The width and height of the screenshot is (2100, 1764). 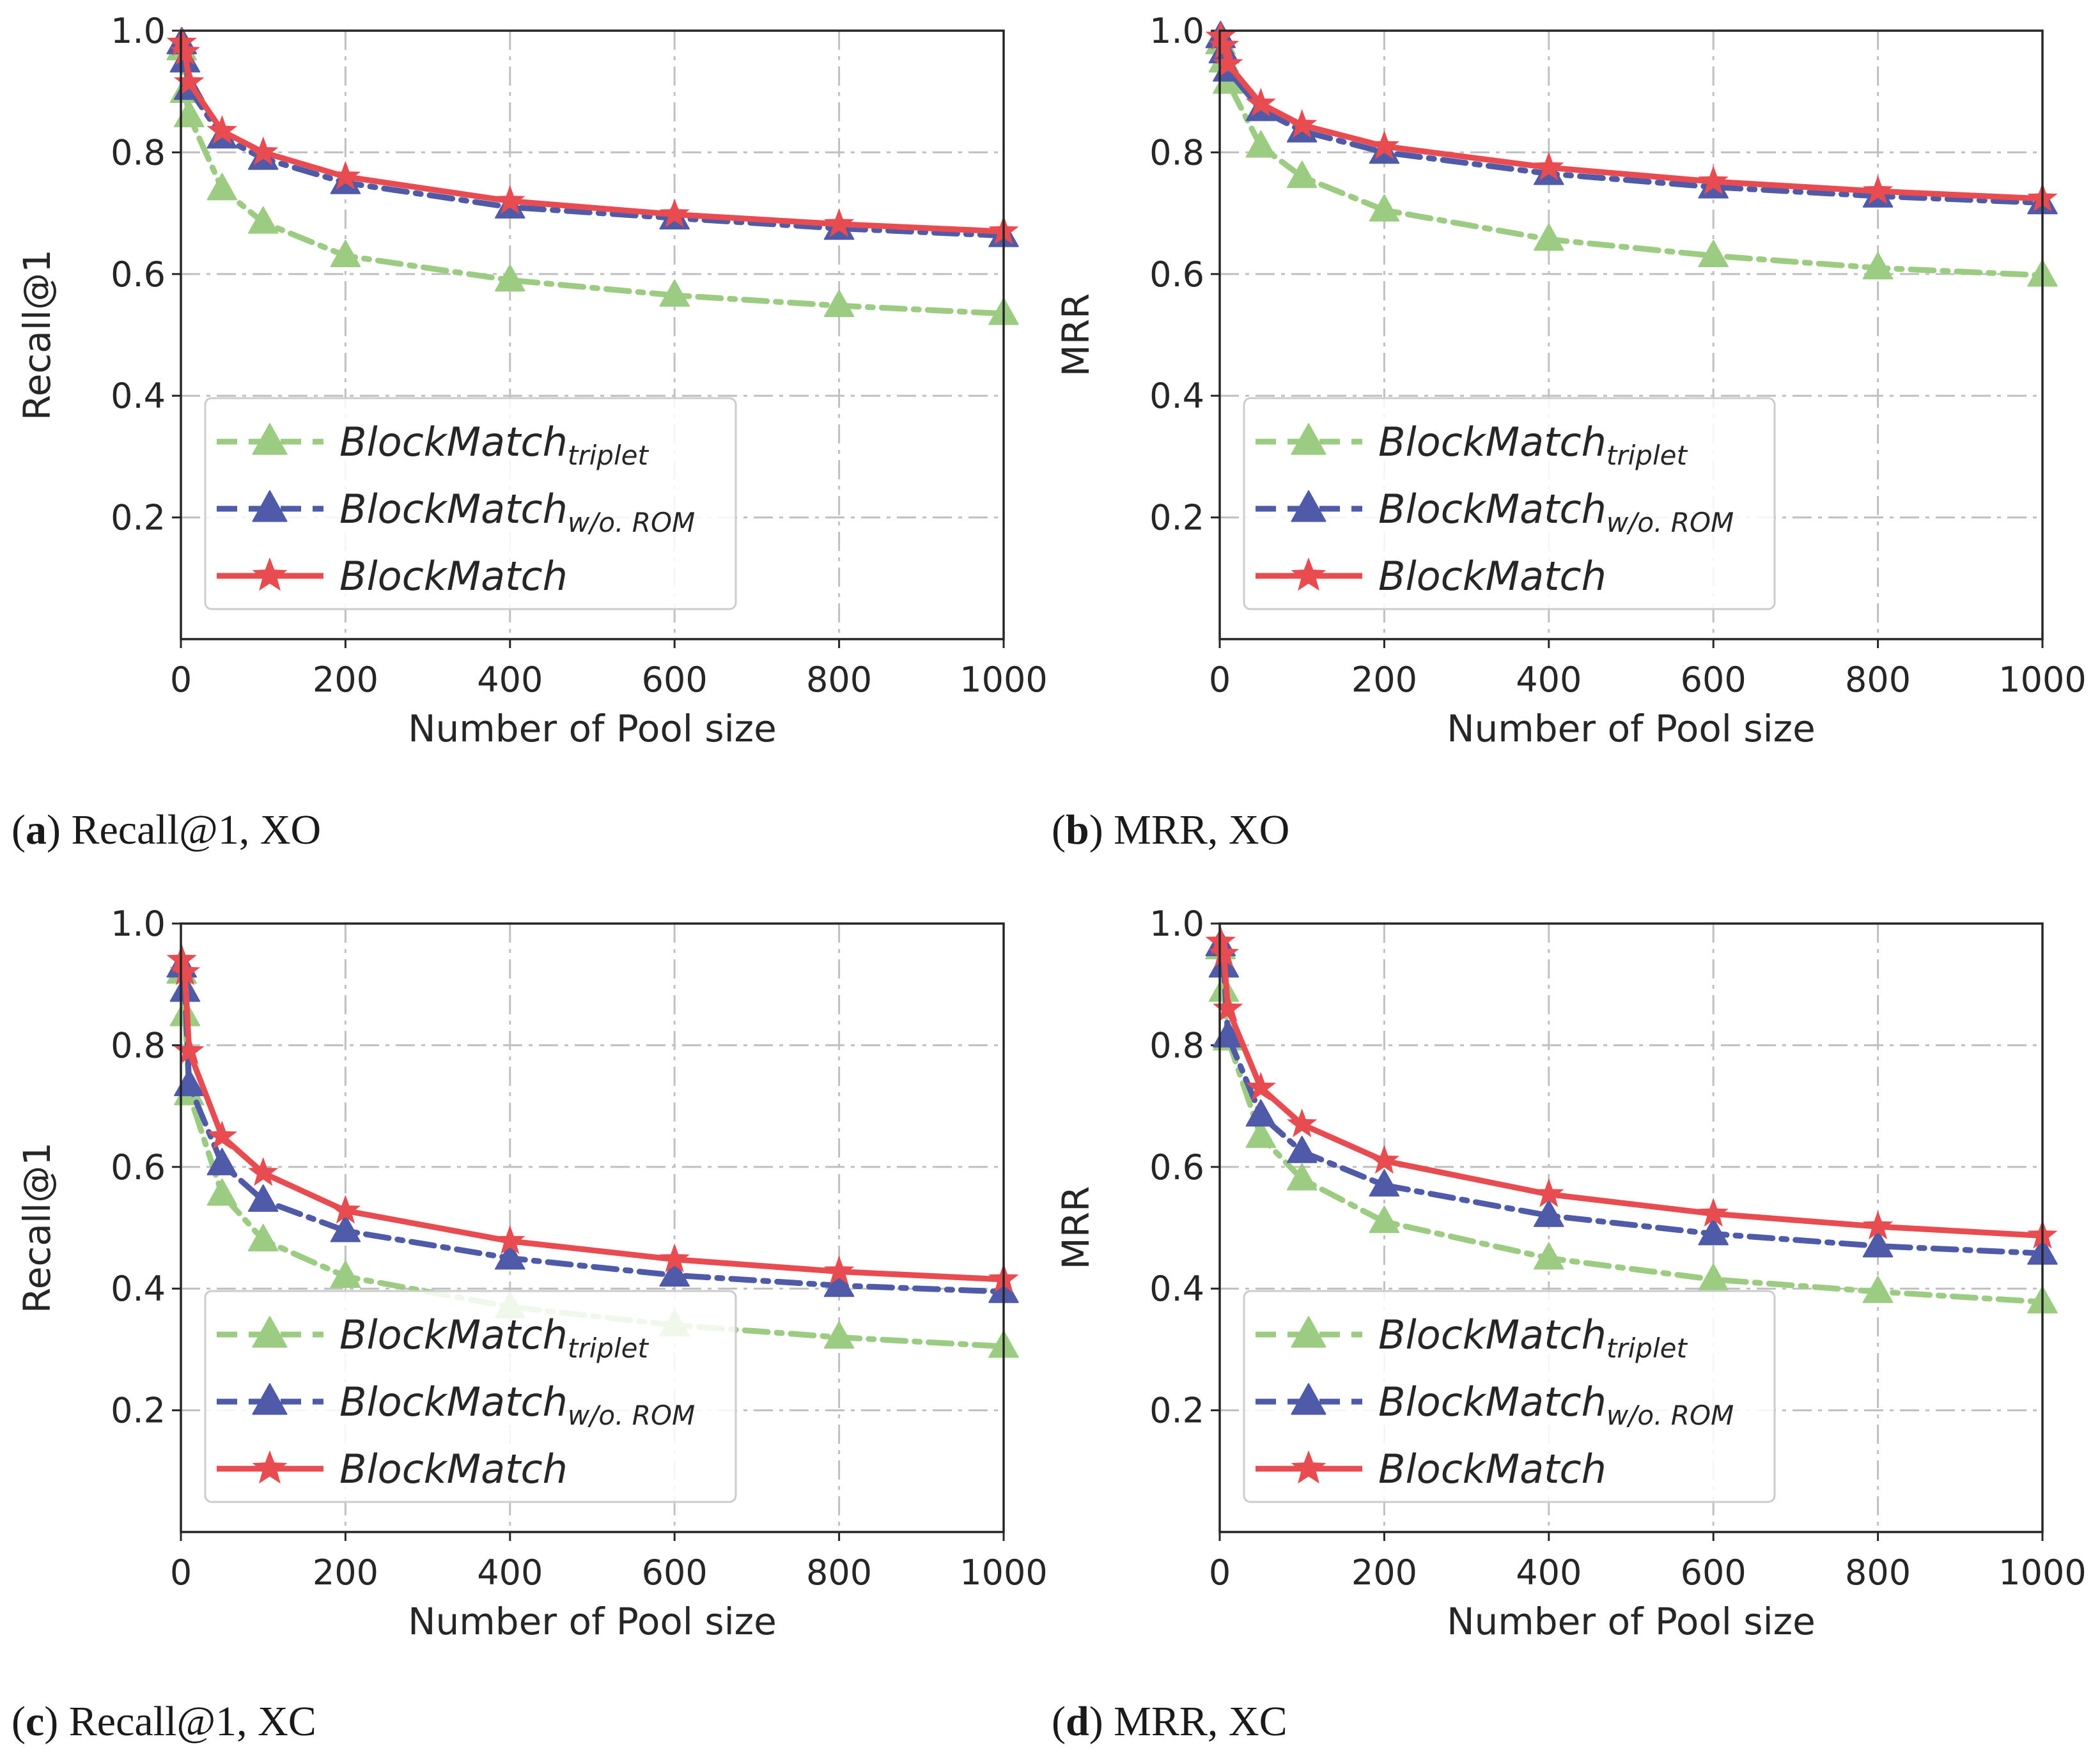 I want to click on legend-label-wo_rom: BlockMatchw/o. ROM, so click(x=1556, y=512).